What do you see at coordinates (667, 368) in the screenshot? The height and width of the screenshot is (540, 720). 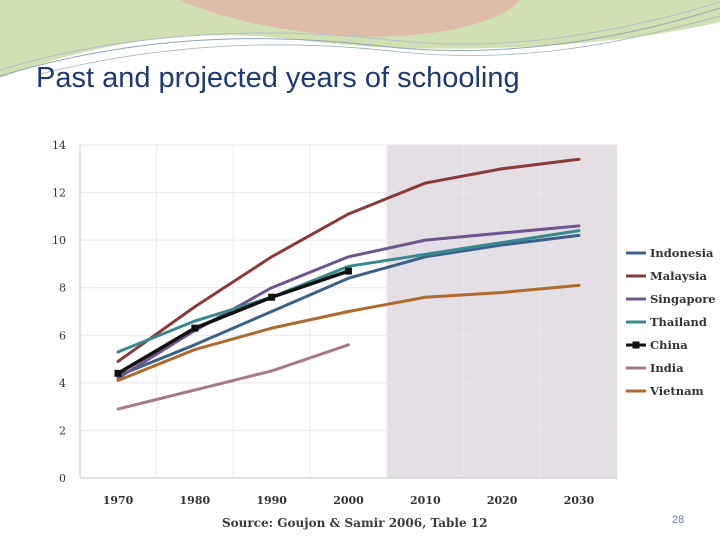 I see `legend-label-india: India` at bounding box center [667, 368].